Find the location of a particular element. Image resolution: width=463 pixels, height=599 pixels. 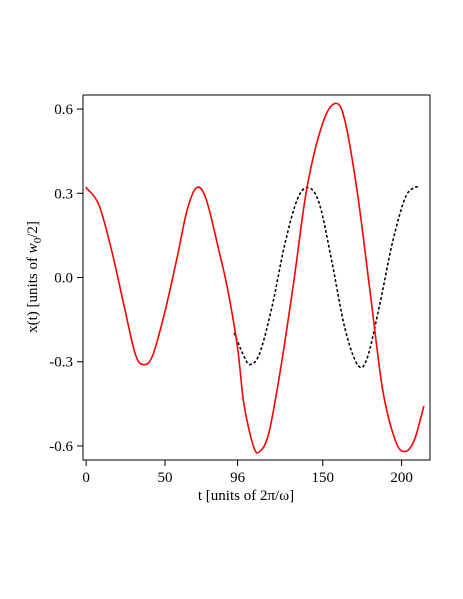

y-tick-label: 0.3 is located at coordinates (63, 194).